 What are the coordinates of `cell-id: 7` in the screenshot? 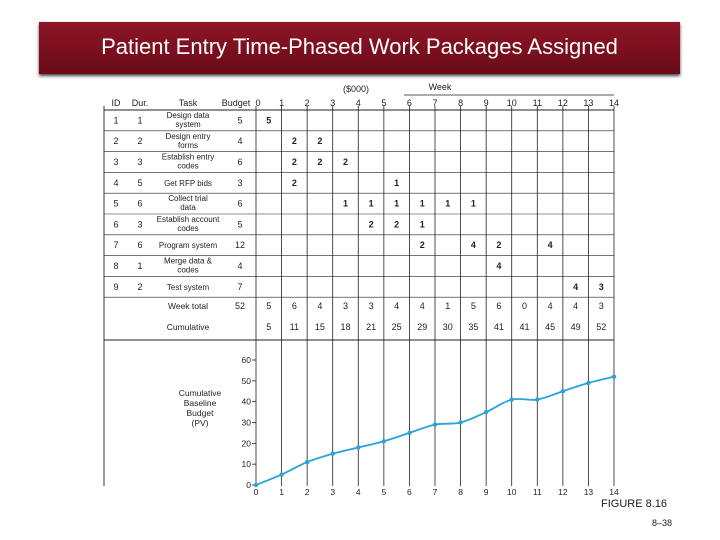 It's located at (115, 245).